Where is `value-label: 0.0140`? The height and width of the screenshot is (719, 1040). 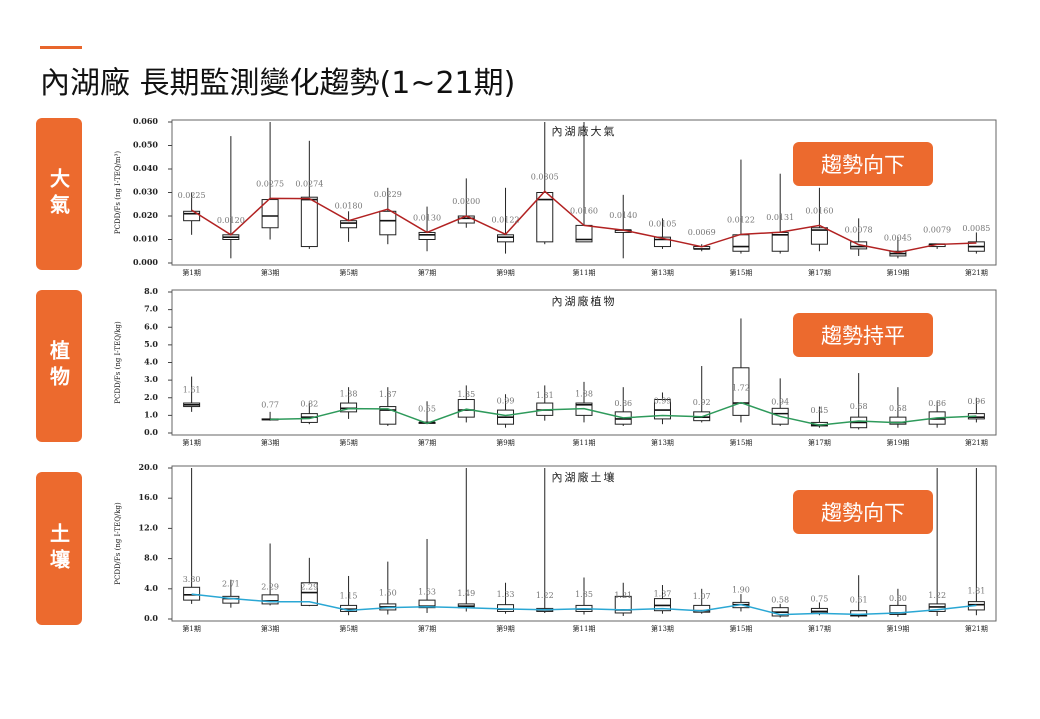 value-label: 0.0140 is located at coordinates (623, 215).